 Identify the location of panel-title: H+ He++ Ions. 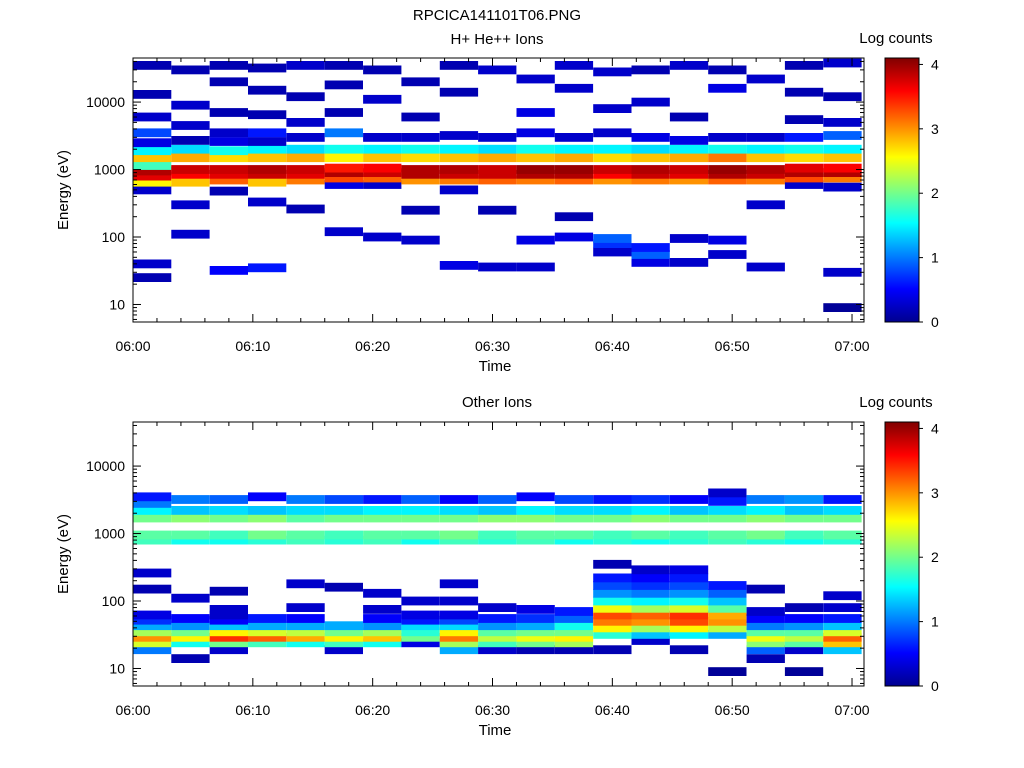
(497, 39).